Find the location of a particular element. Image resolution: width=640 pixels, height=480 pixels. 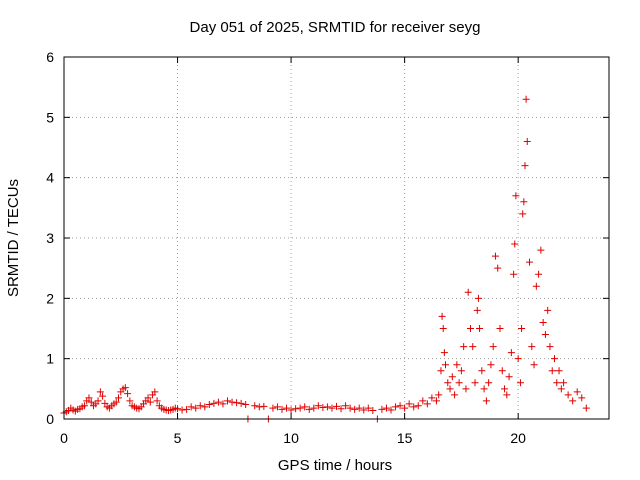

y-tick-label: 2 is located at coordinates (50, 298).